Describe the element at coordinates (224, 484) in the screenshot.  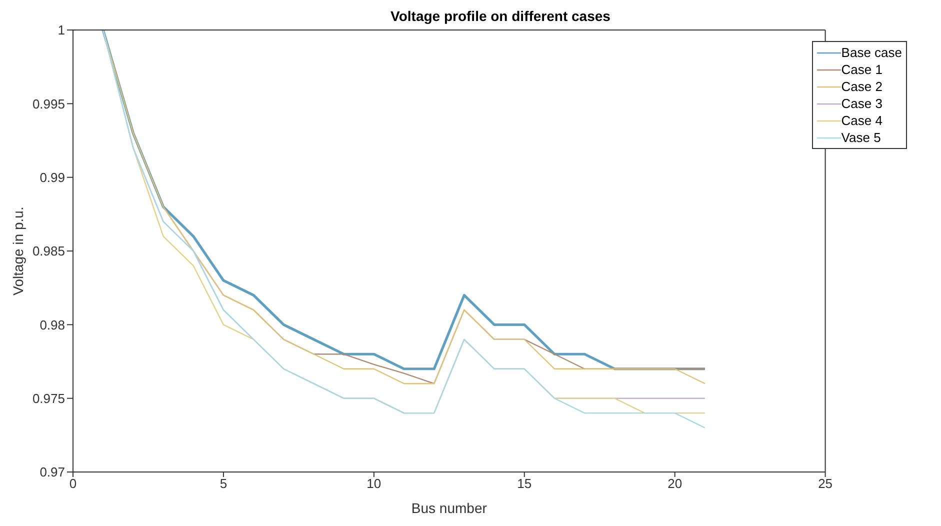
I see `x-tick-label: 5` at that location.